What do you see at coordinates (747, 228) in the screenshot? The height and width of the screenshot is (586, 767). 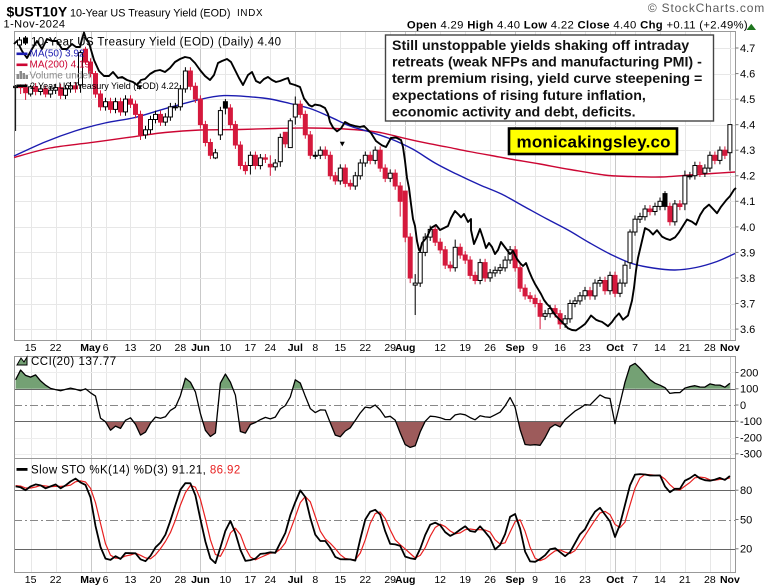 I see `svg-text: 4.0` at bounding box center [747, 228].